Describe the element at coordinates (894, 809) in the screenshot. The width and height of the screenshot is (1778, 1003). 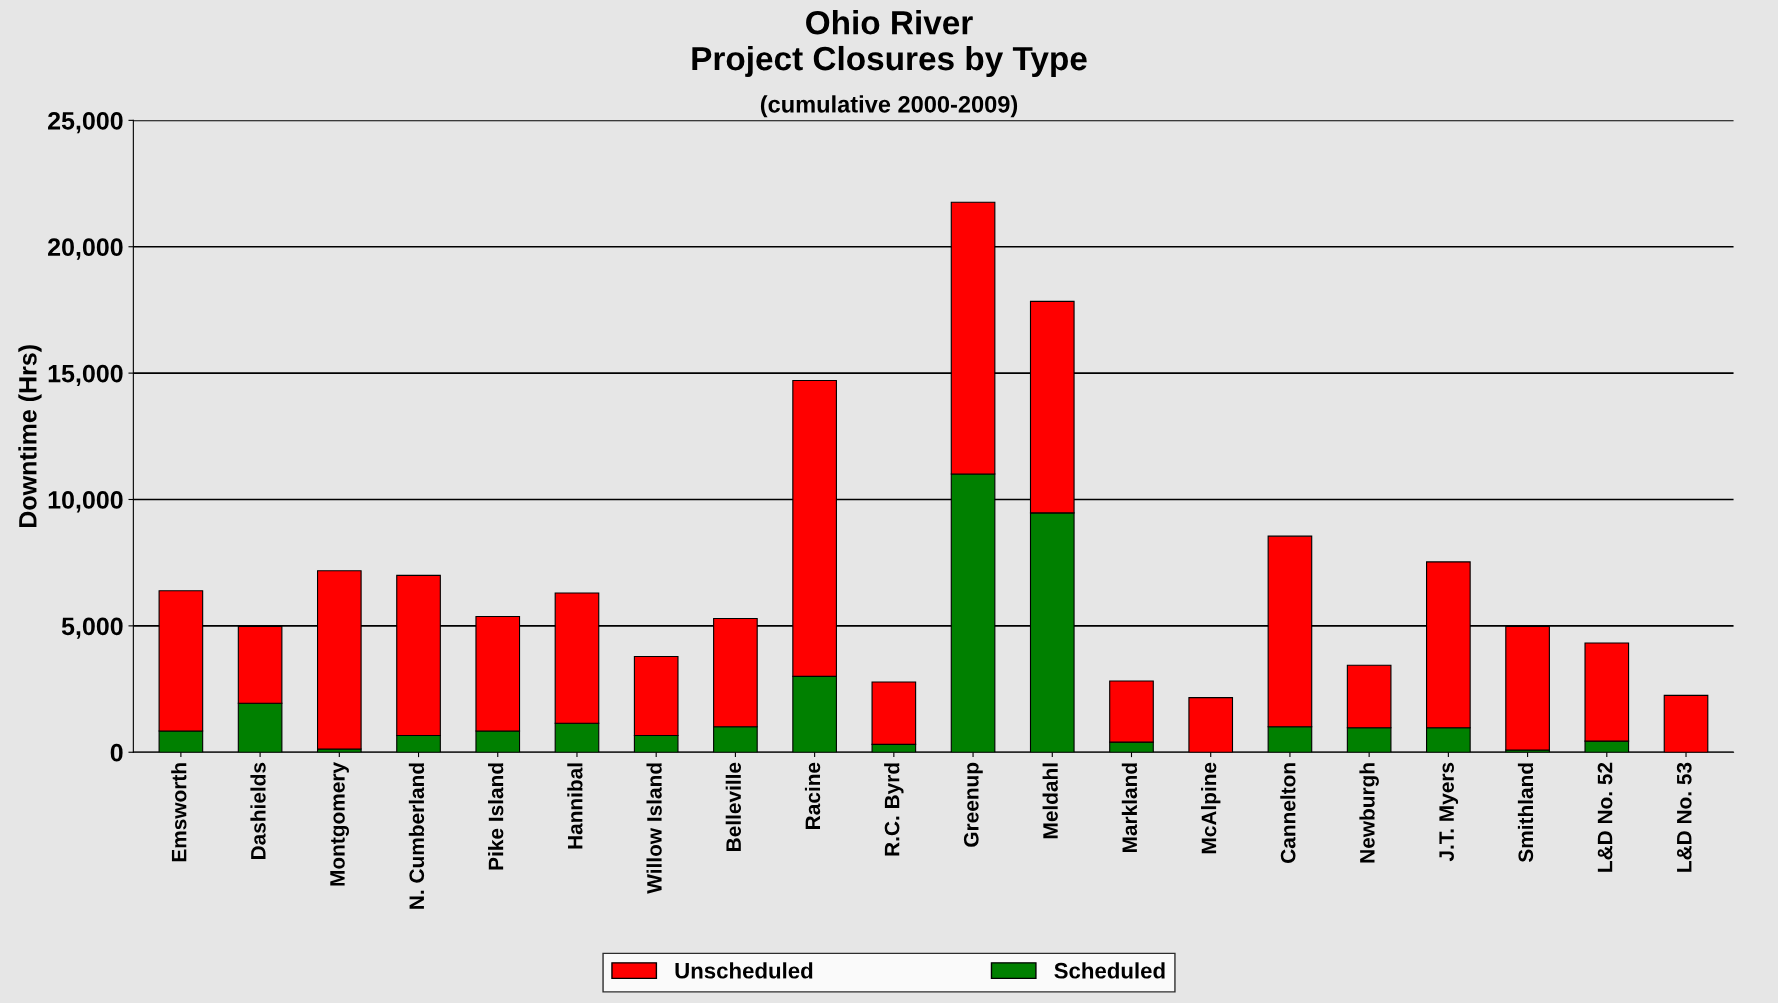
I see `x-tick-label: R.C. Byrd` at that location.